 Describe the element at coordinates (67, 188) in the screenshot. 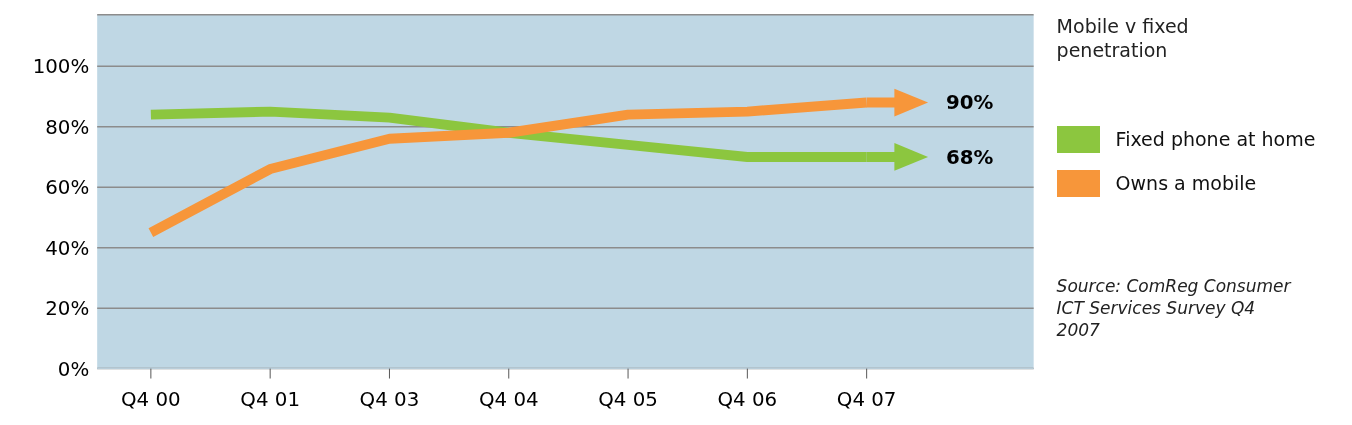

I see `y-tick-label: 60%` at that location.